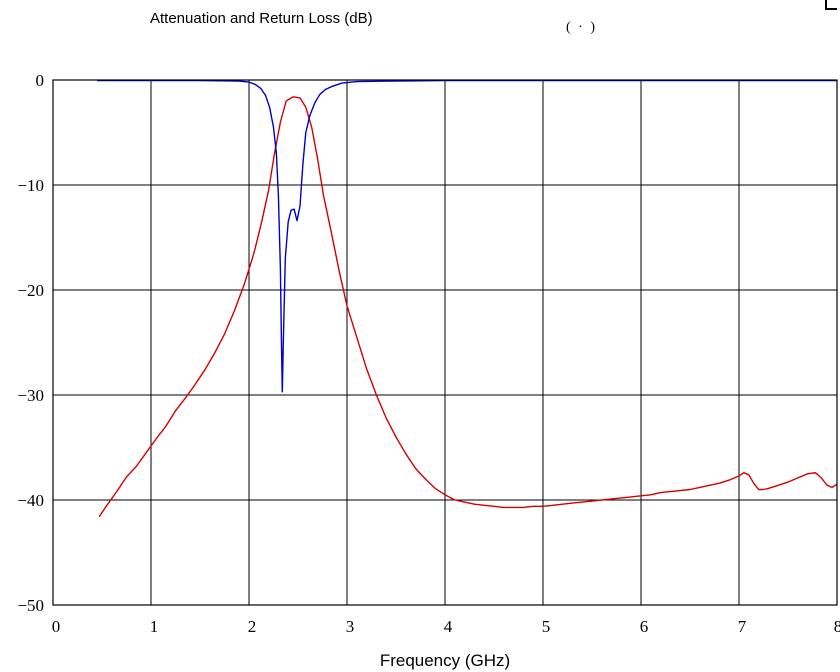  What do you see at coordinates (30, 343) in the screenshot?
I see `y-tick-labels: 0 −10 −20 −30 −40 −50` at bounding box center [30, 343].